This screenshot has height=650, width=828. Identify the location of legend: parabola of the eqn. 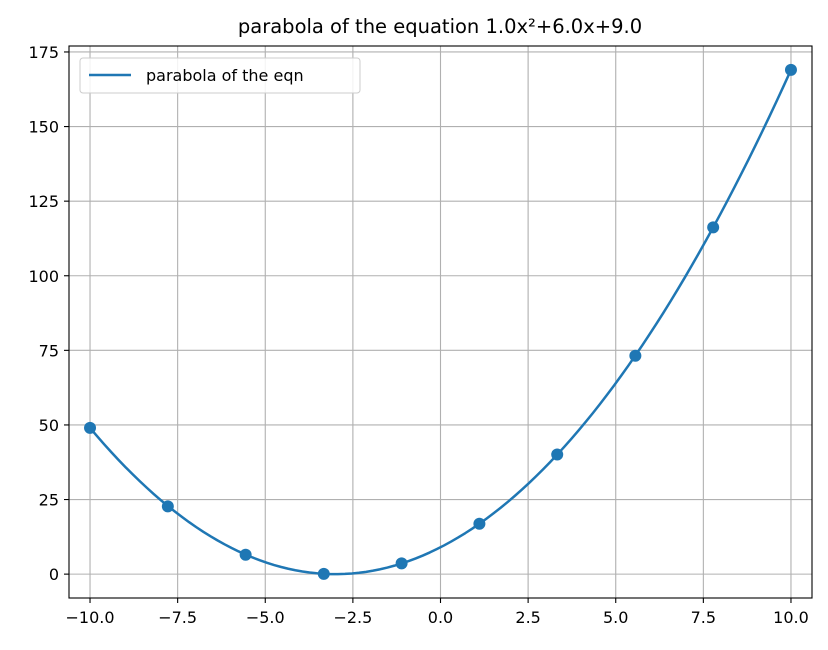
(220, 75).